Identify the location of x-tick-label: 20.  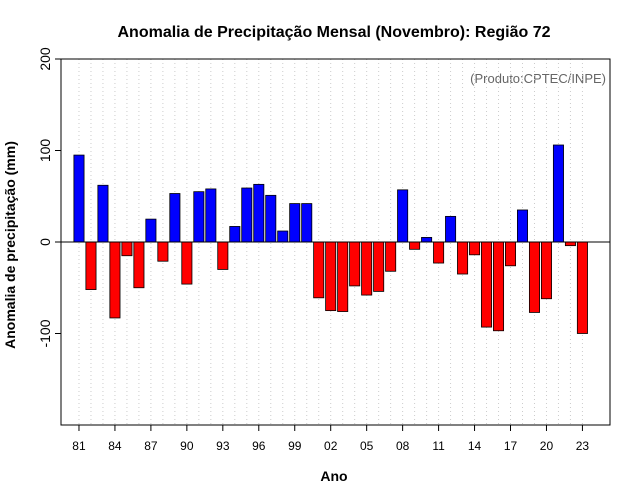
(547, 446).